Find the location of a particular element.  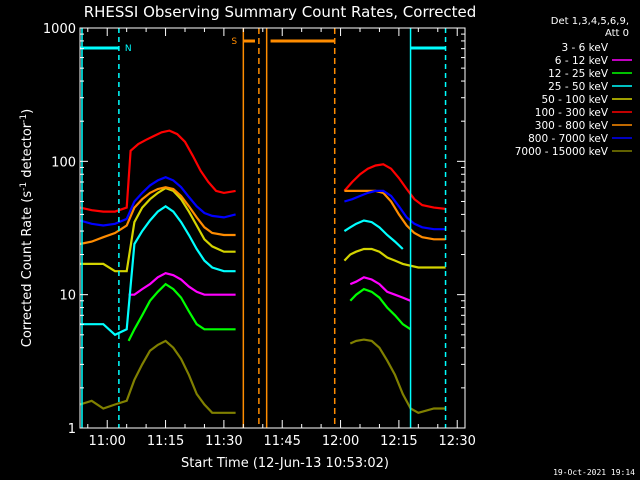

y-tick-label-1: 10 is located at coordinates (67, 296).